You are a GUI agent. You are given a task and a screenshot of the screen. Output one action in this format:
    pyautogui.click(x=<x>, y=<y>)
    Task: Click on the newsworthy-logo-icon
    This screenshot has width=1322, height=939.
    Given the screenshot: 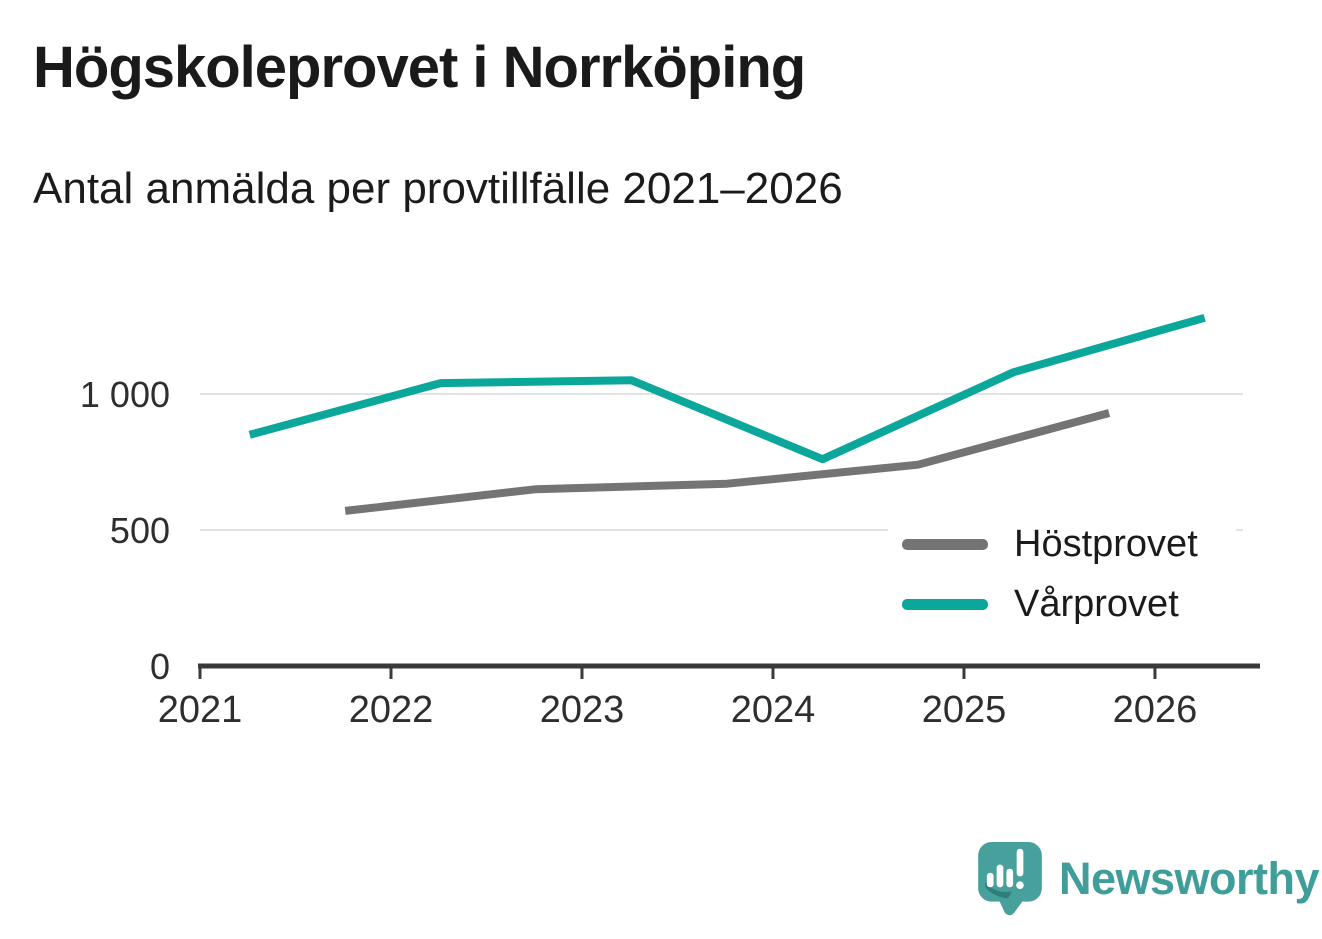 What is the action you would take?
    pyautogui.click(x=1010, y=879)
    